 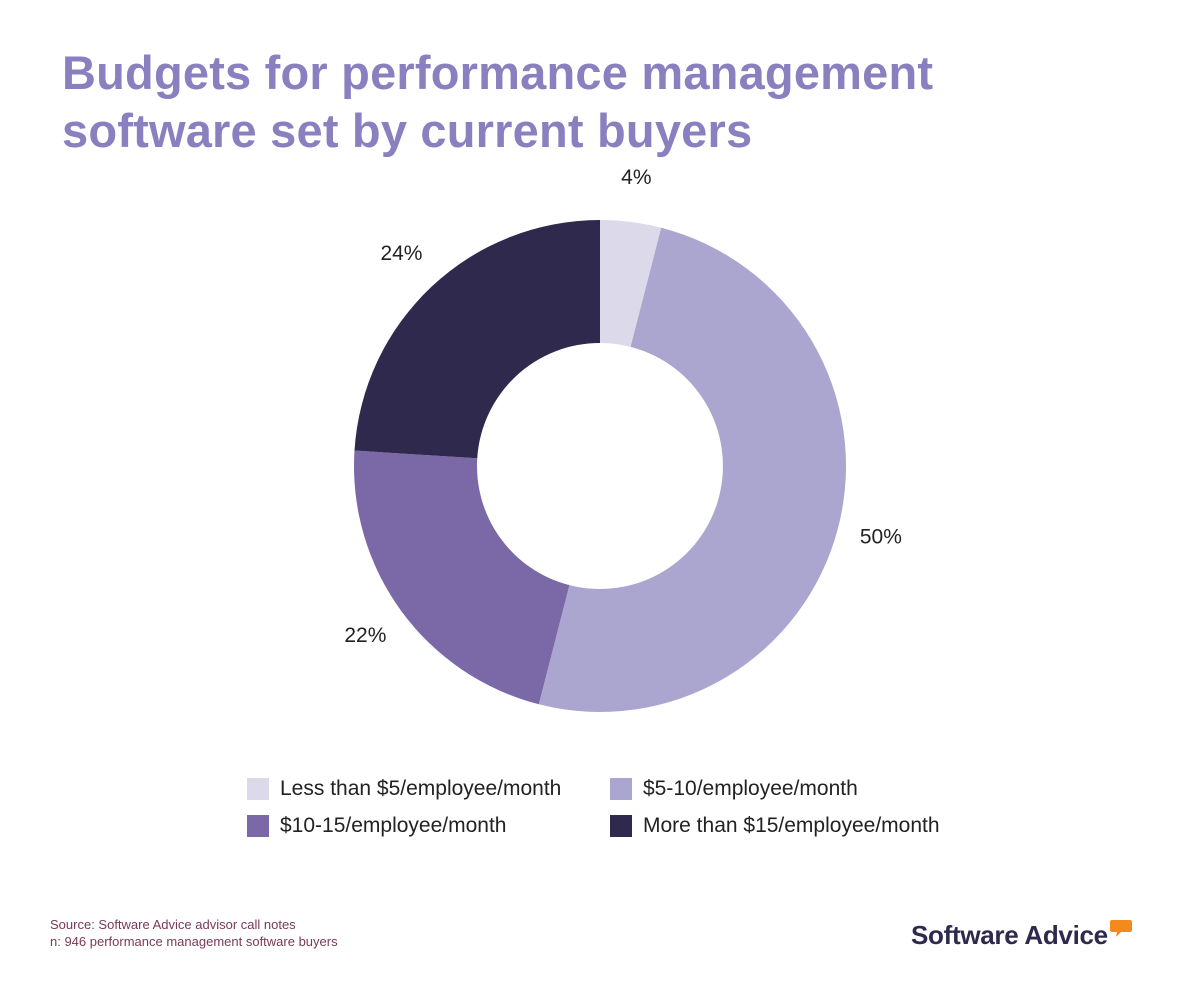 I want to click on slice-label: 22%, so click(x=365, y=635).